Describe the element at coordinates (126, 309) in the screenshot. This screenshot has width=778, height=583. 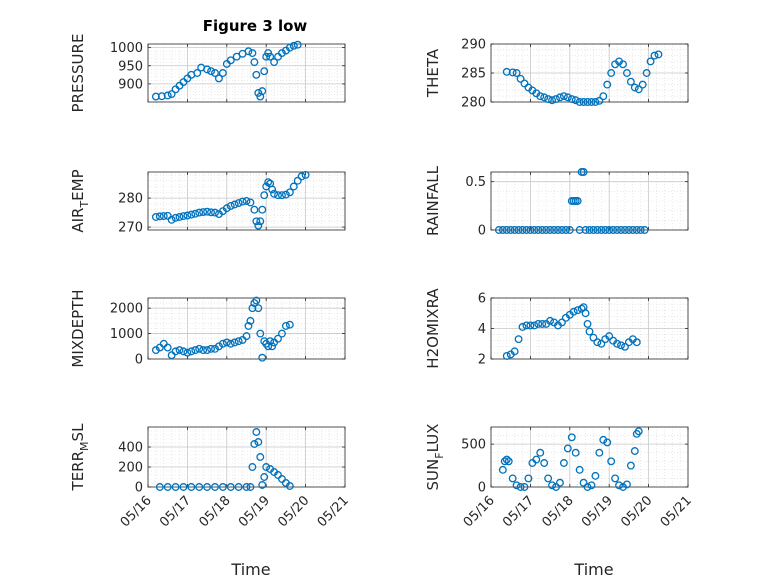
I see `y-tick-label: 2000` at that location.